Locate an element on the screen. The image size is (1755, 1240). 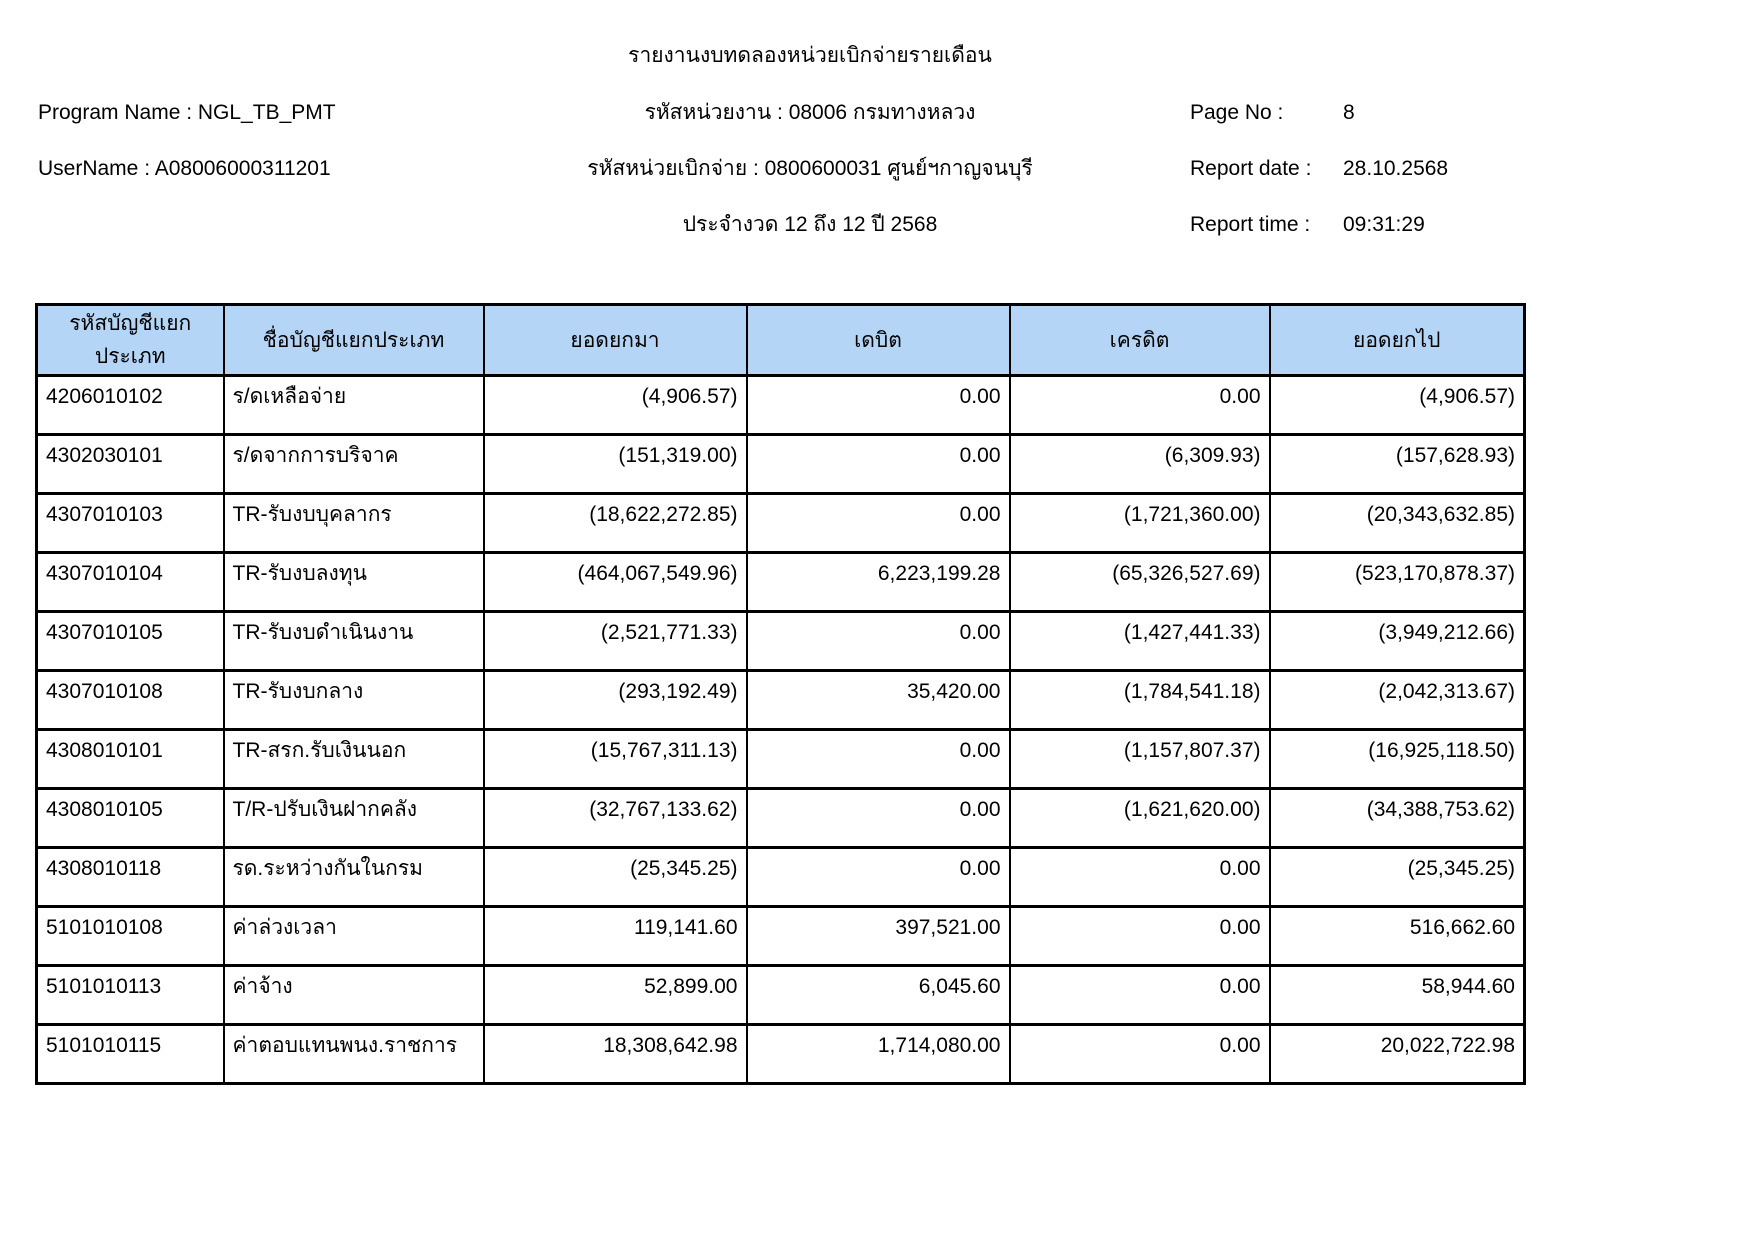
report-date-value: 28.10.2568 is located at coordinates (1396, 168).